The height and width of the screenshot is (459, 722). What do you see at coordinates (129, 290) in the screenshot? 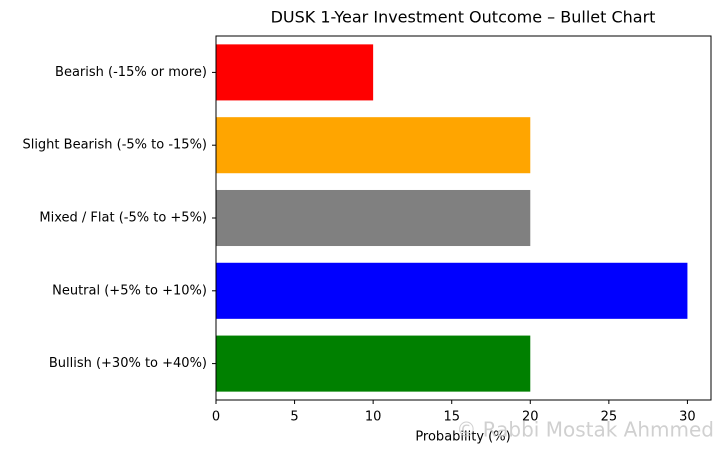
I see `y-tick-label: Neutral (+5% to +10%)` at bounding box center [129, 290].